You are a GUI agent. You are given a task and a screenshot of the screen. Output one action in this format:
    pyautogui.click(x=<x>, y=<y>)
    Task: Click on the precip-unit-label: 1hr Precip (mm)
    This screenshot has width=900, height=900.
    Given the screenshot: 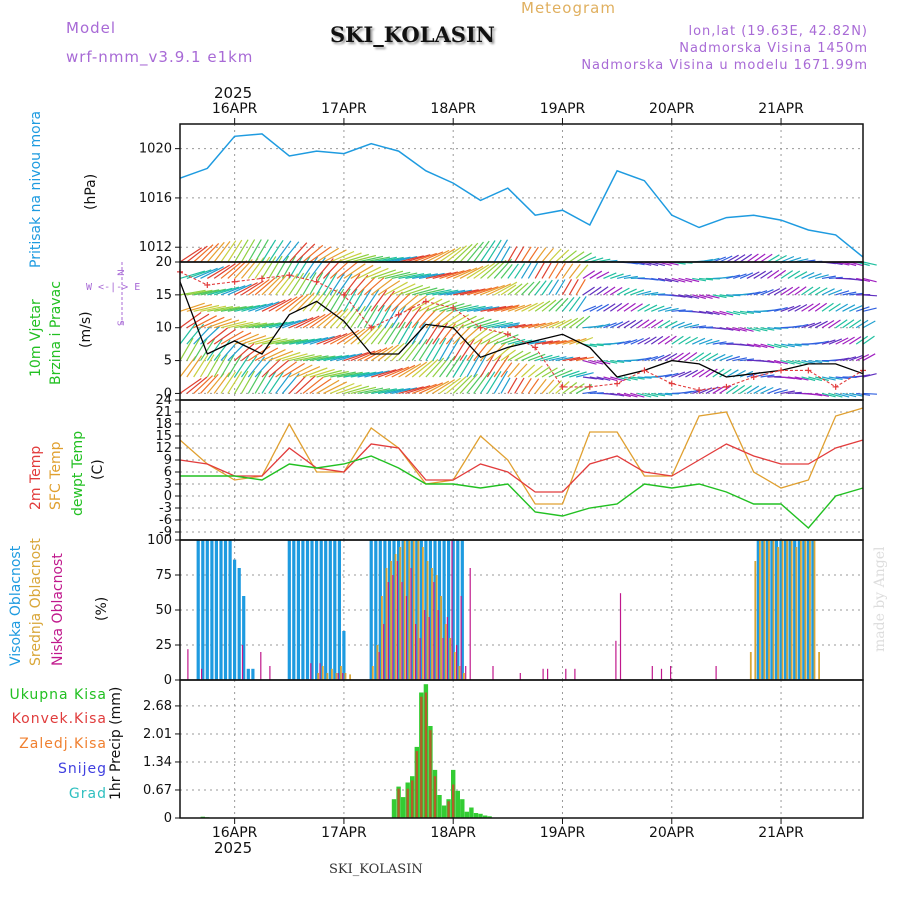 What is the action you would take?
    pyautogui.click(x=116, y=743)
    